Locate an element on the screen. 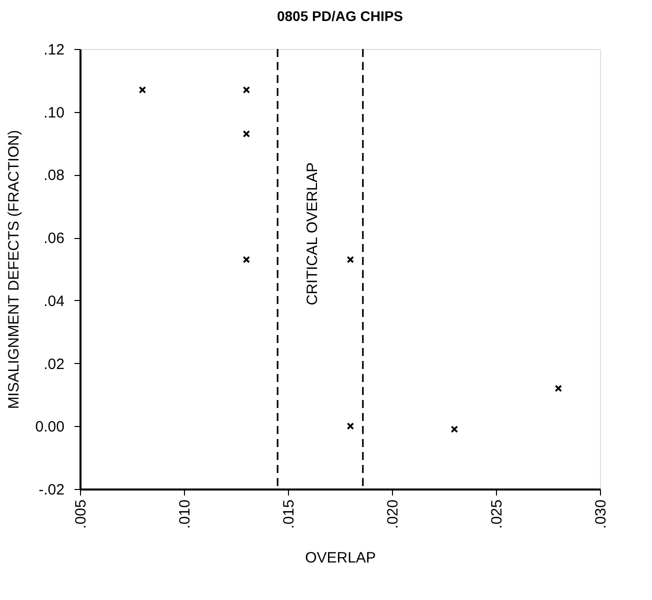  y-tick-label: .12 is located at coordinates (54, 50).